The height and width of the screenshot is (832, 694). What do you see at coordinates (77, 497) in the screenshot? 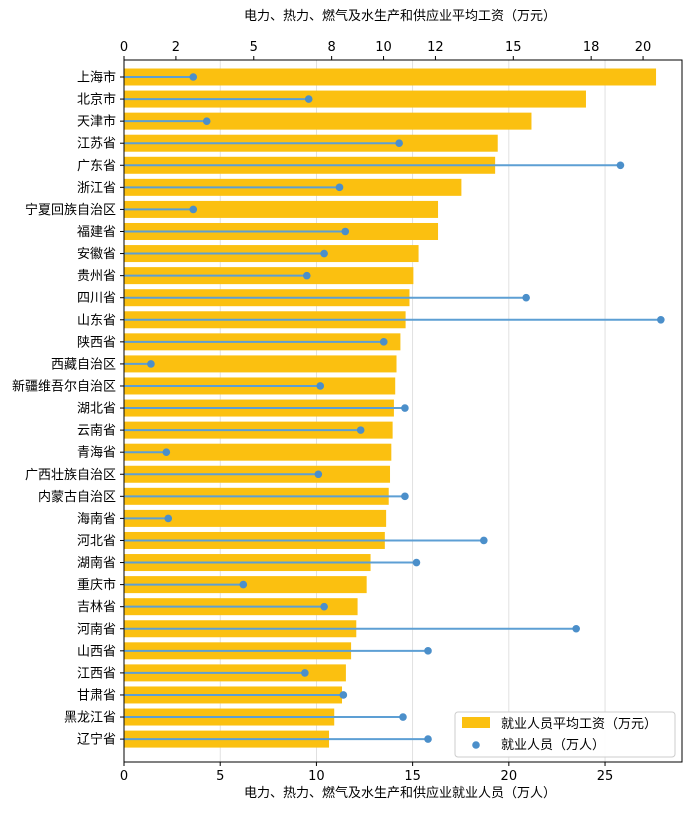
I see `category-label: 内蒙古自治区` at bounding box center [77, 497].